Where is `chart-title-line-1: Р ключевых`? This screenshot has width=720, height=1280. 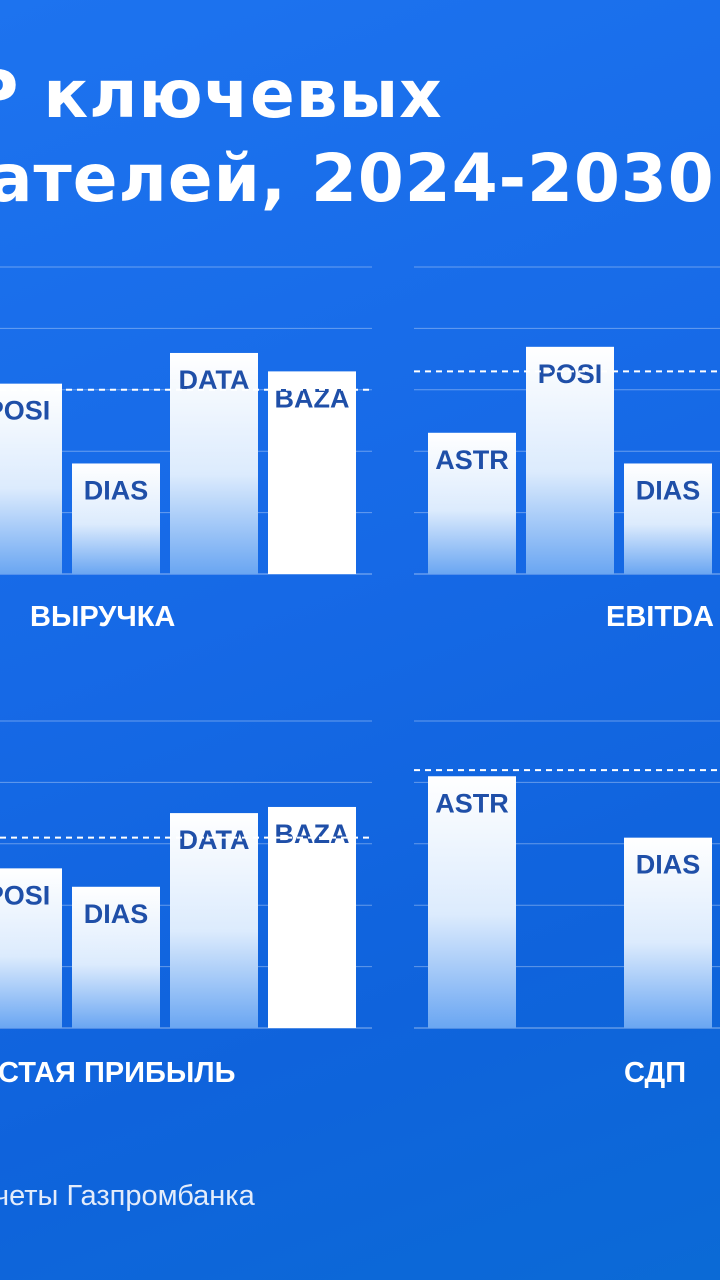
chart-title-line-1: Р ключевых is located at coordinates (221, 94).